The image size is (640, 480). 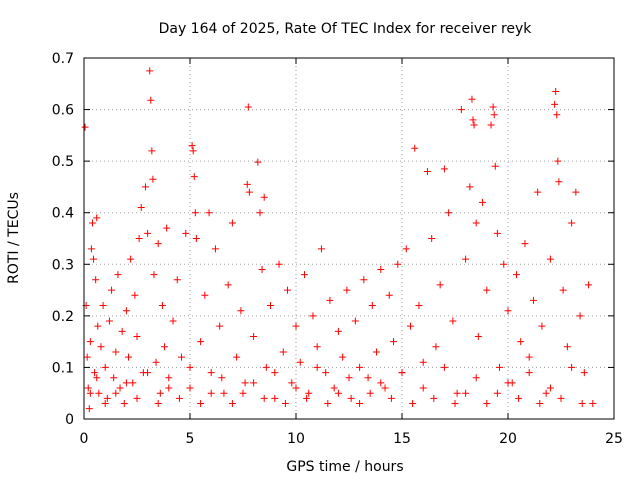 I want to click on y-tick-label: 0, so click(x=69, y=420).